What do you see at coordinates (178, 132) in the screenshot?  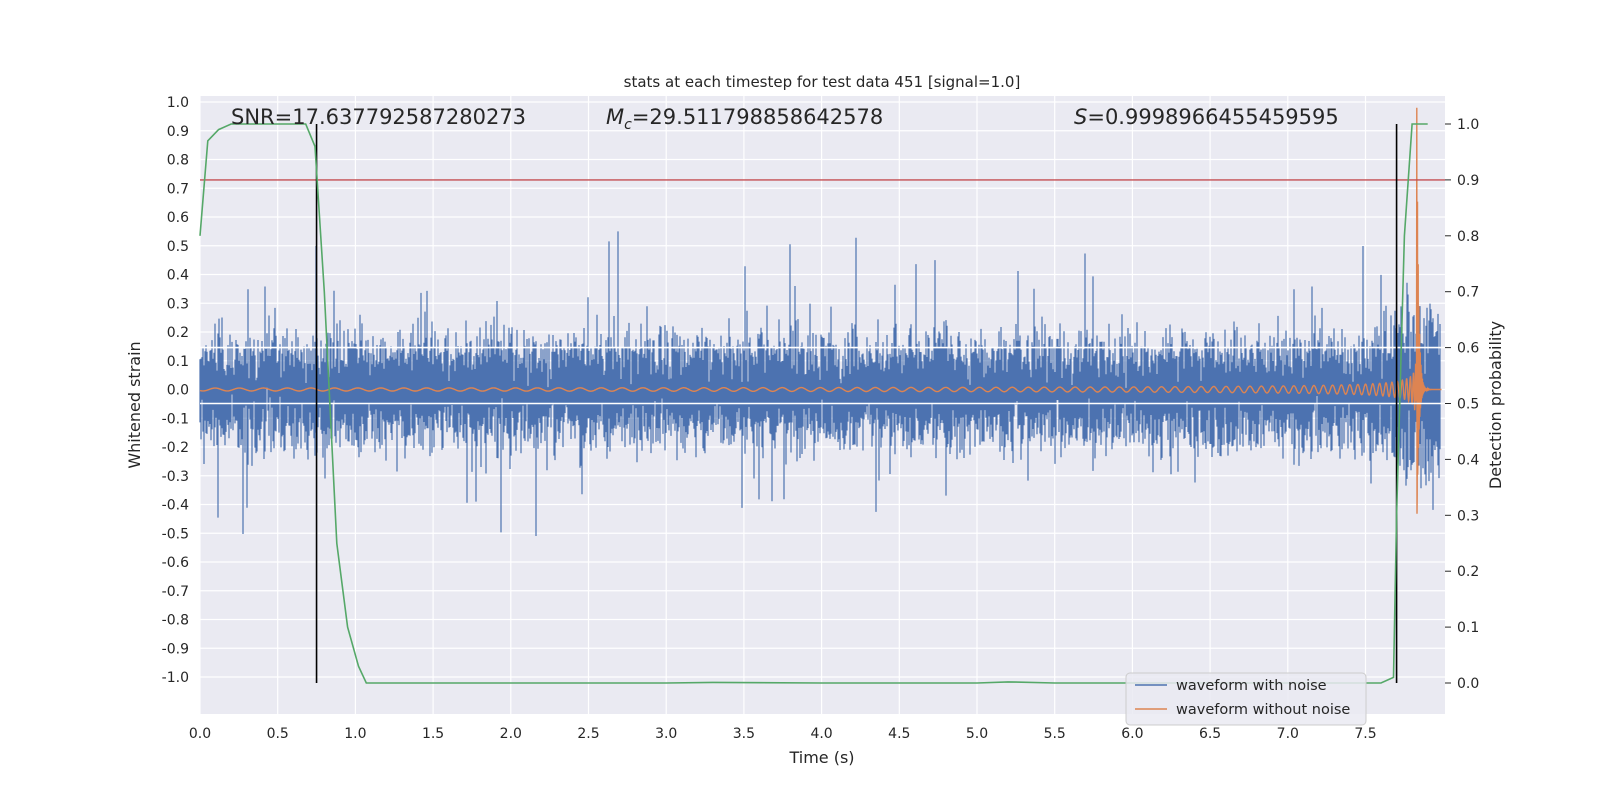 I see `y-tick-label: 0.9` at bounding box center [178, 132].